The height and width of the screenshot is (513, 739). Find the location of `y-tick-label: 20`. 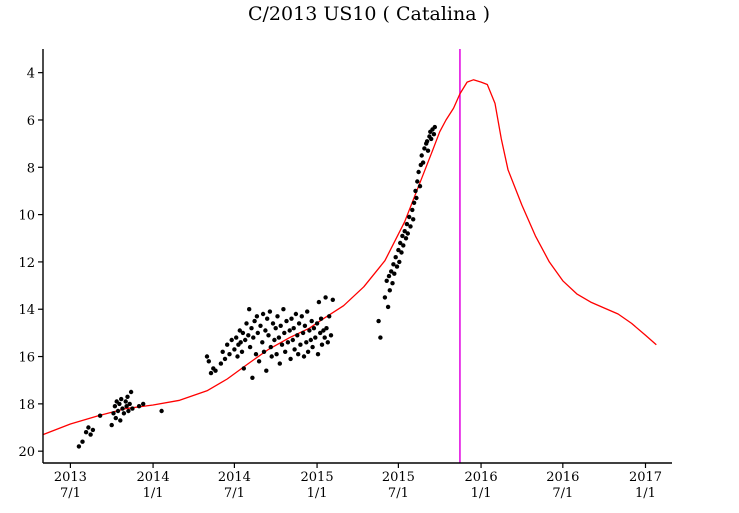

y-tick-label: 20 is located at coordinates (26, 452).